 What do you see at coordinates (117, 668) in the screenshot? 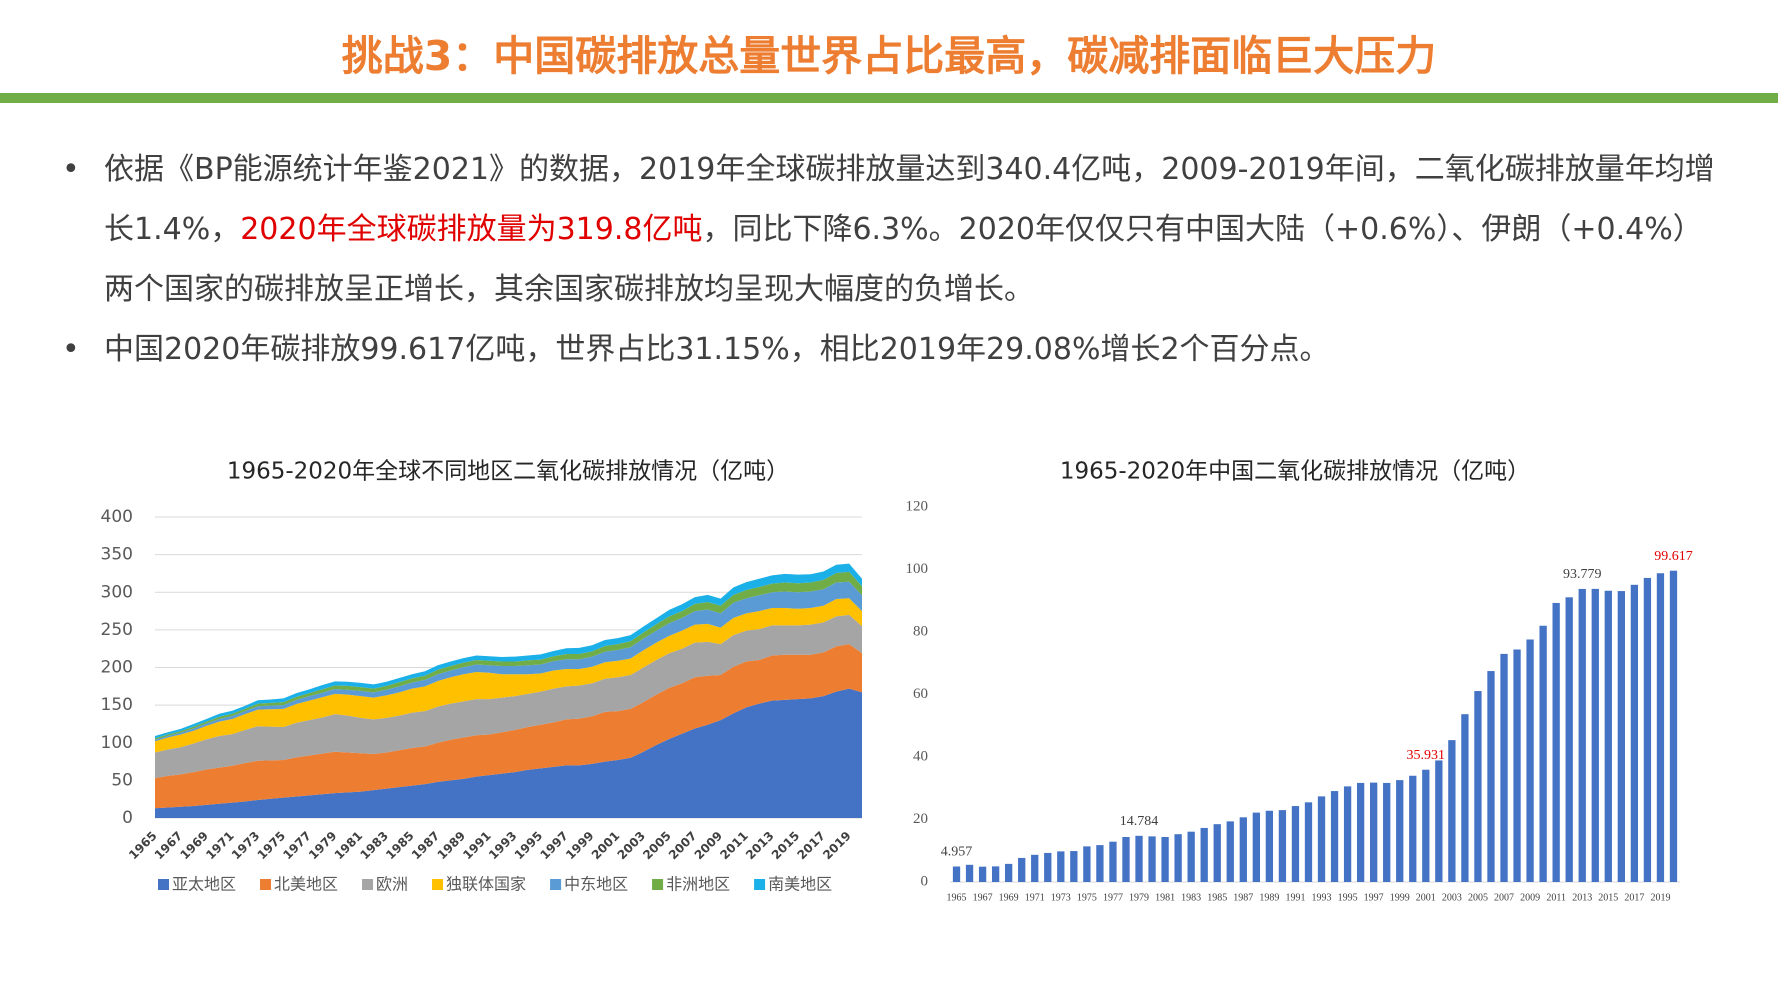
I see `y-tick-label: 200` at bounding box center [117, 668].